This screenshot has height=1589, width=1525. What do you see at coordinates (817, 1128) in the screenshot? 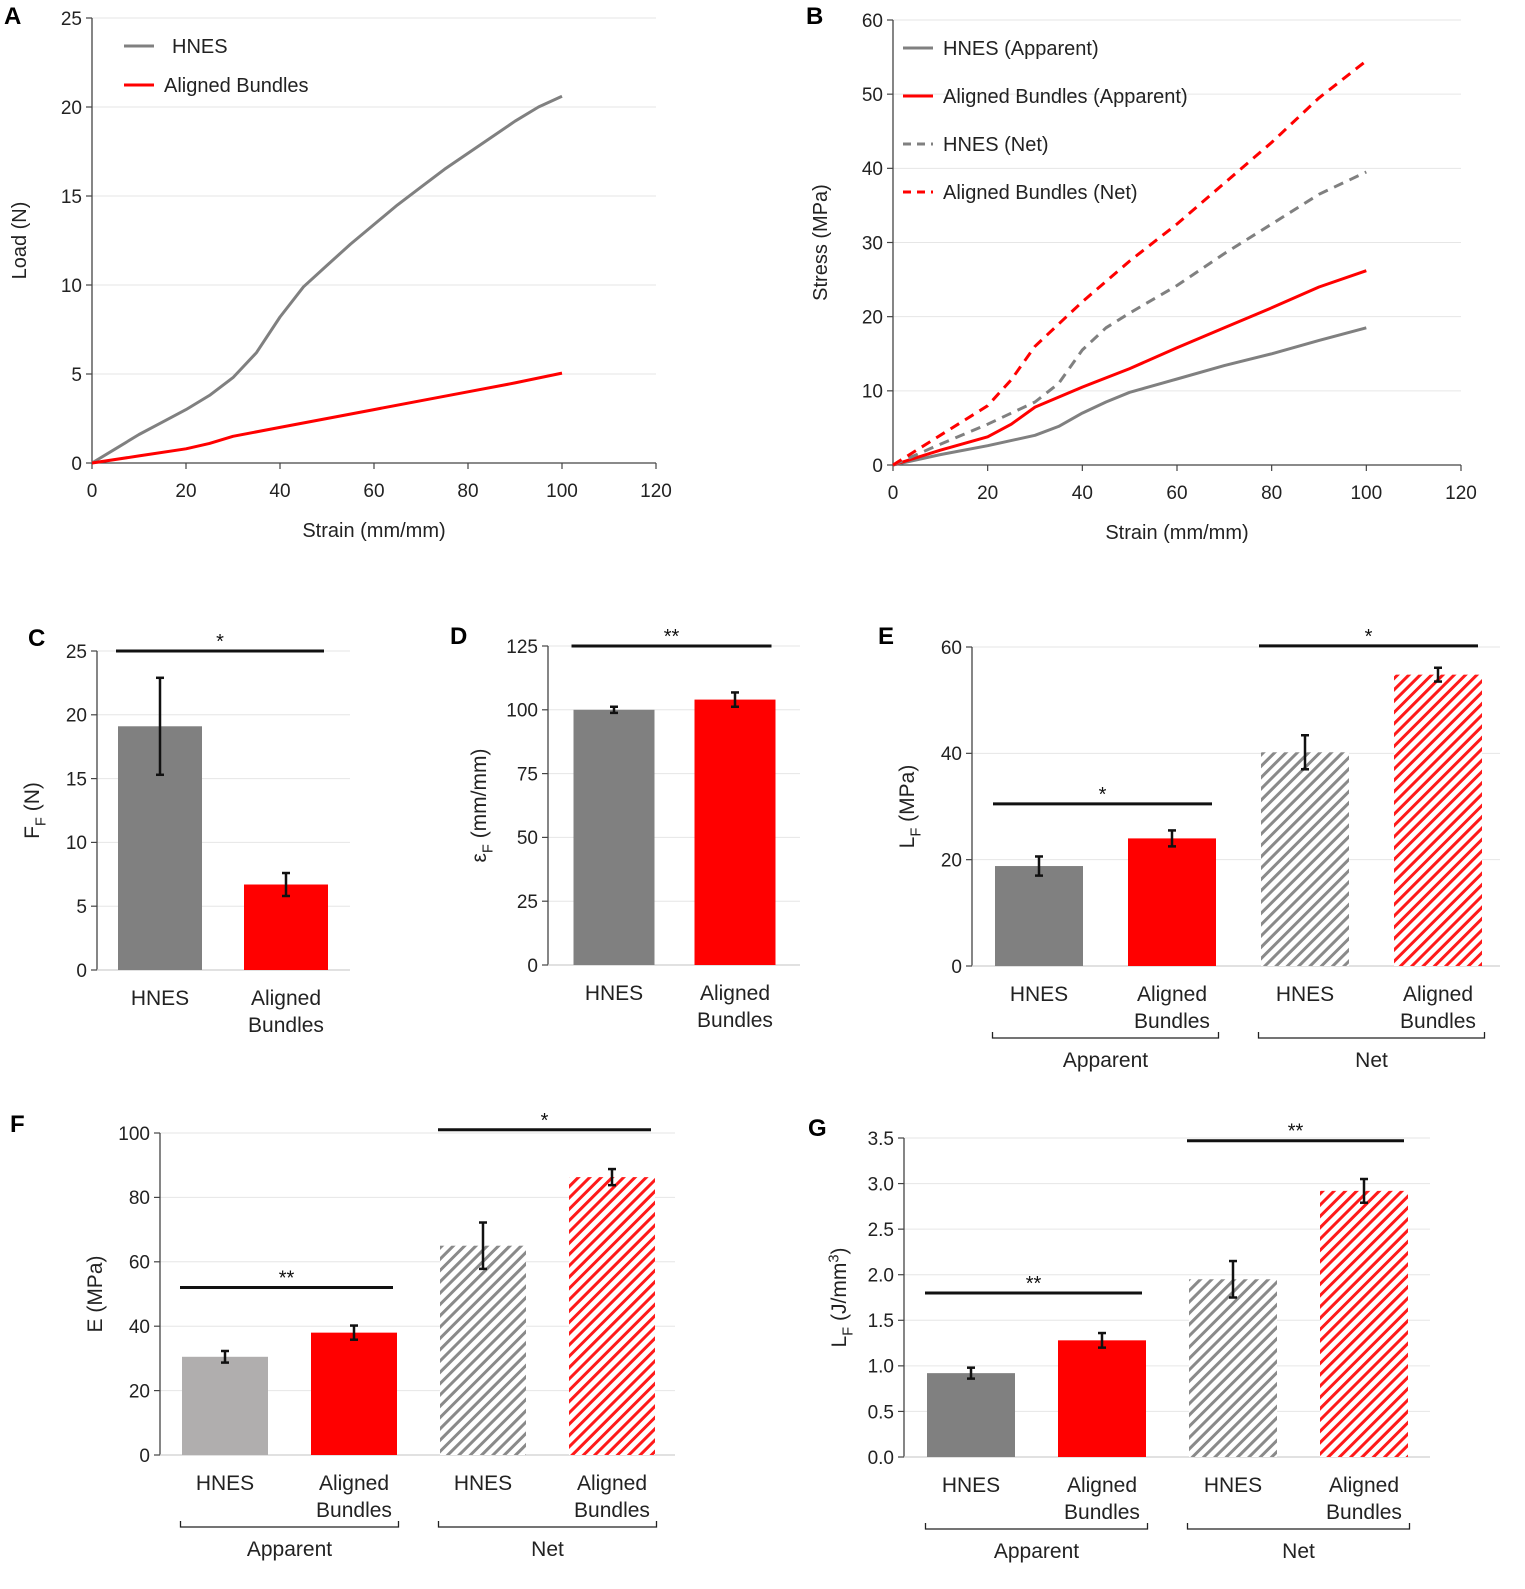
I see `panel-G-letter: G` at bounding box center [817, 1128].